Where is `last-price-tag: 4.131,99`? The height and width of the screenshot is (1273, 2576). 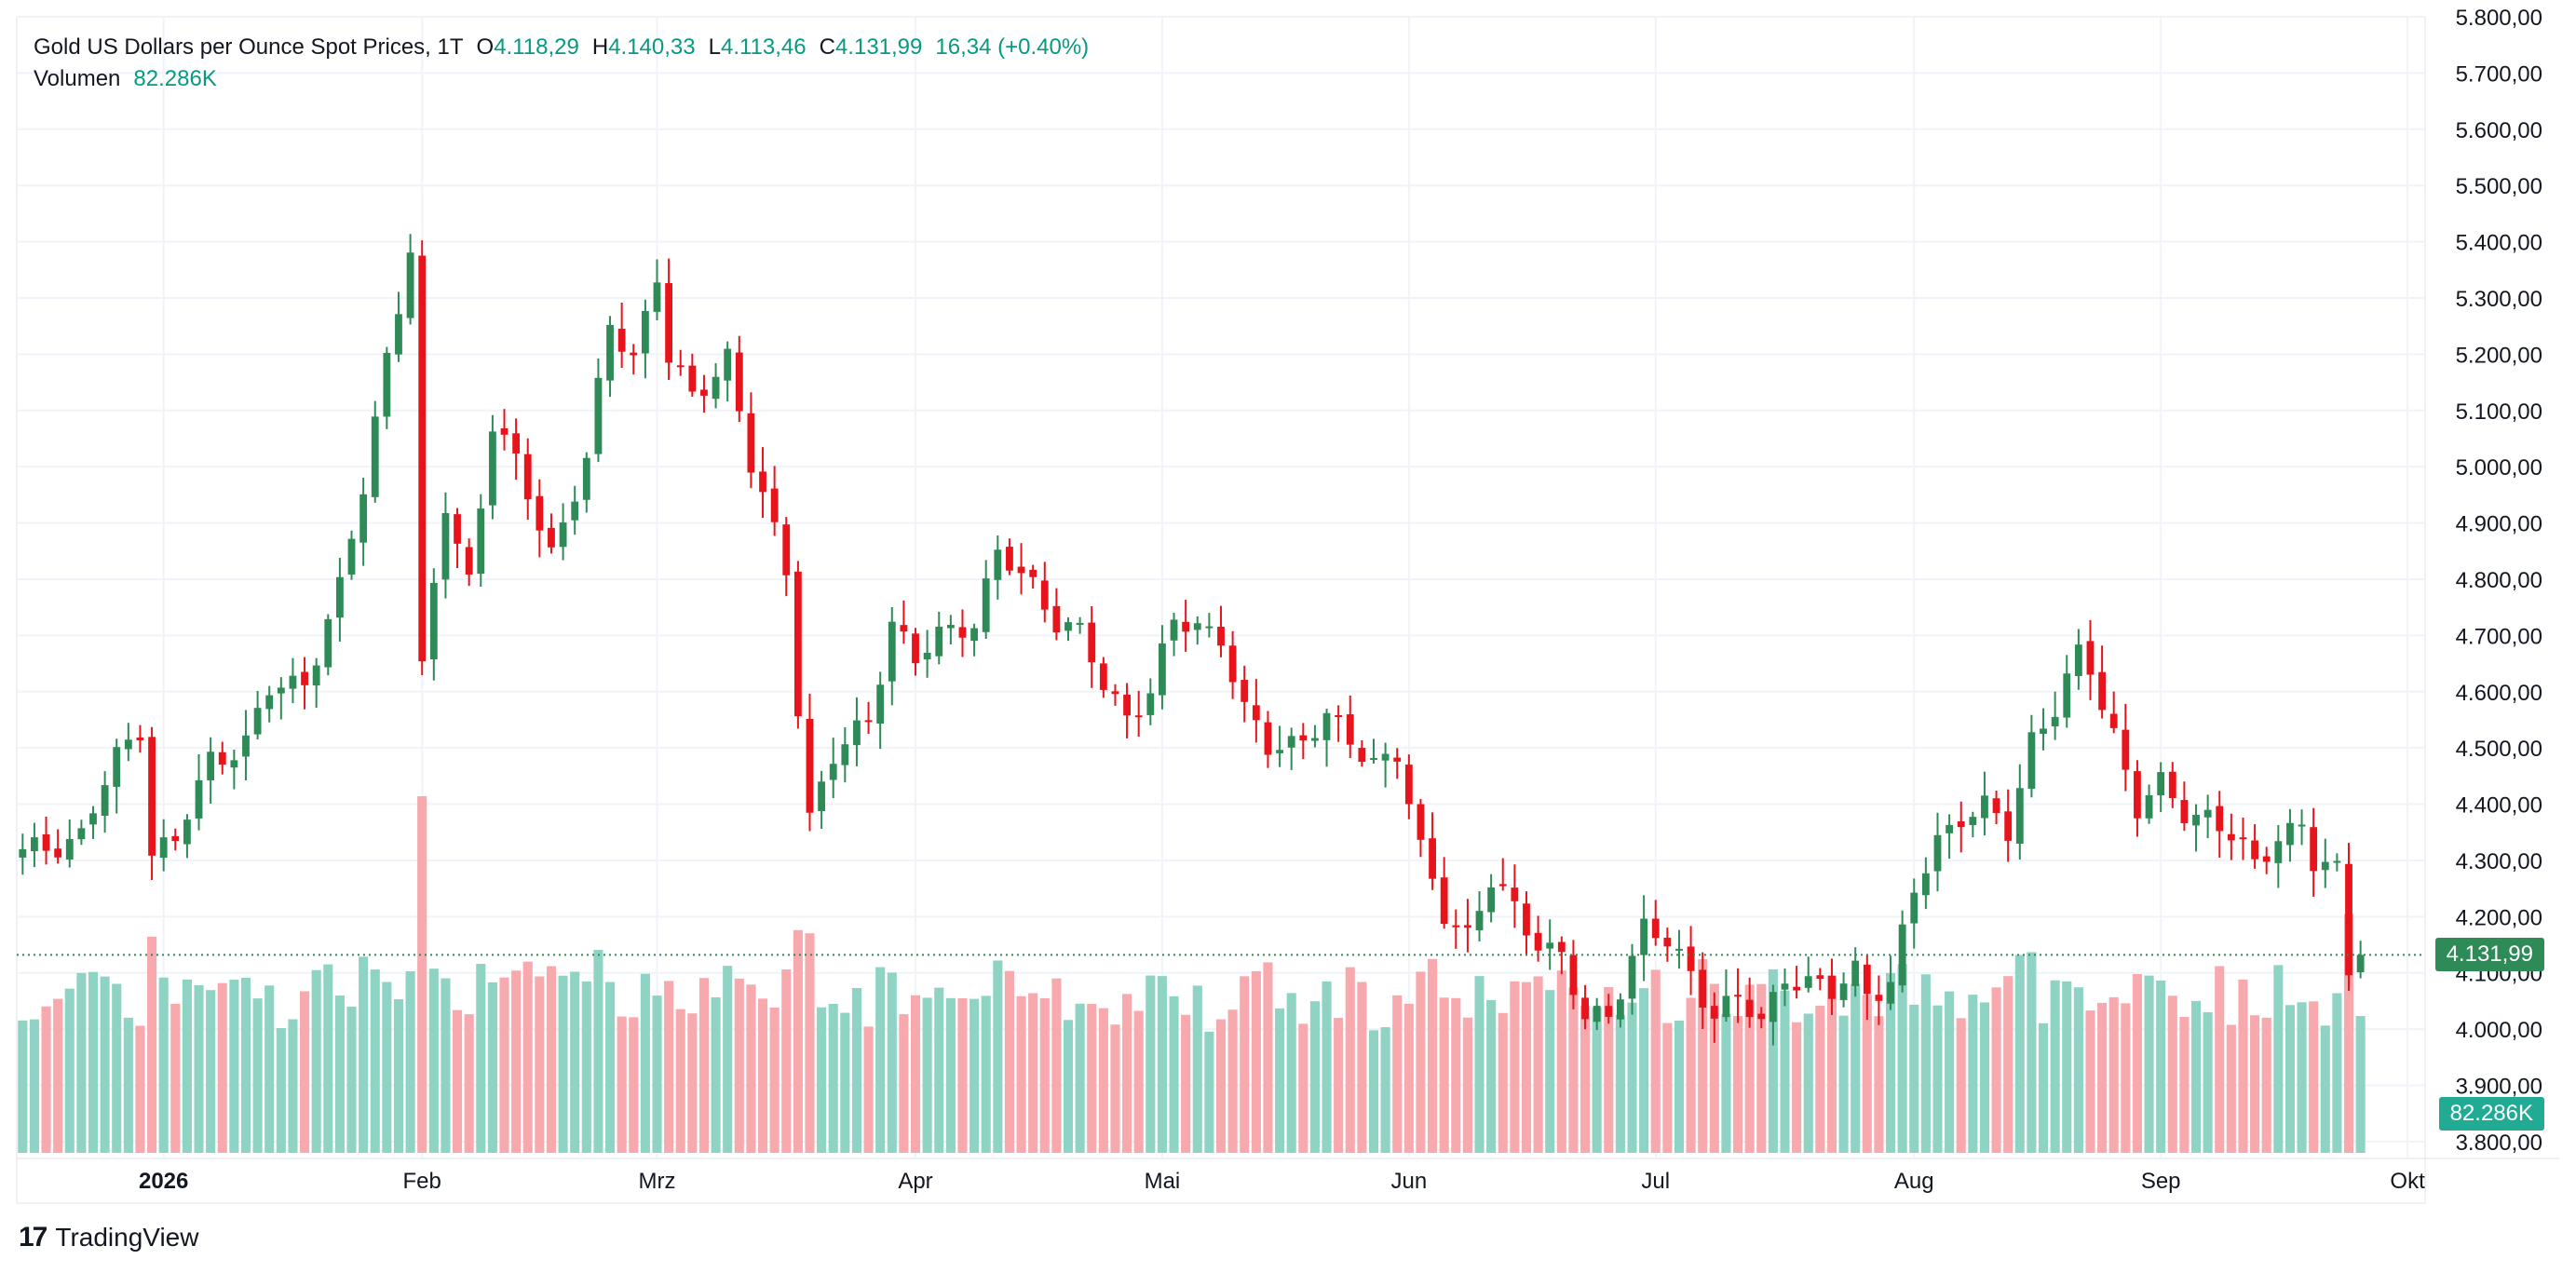
last-price-tag: 4.131,99 is located at coordinates (2489, 955).